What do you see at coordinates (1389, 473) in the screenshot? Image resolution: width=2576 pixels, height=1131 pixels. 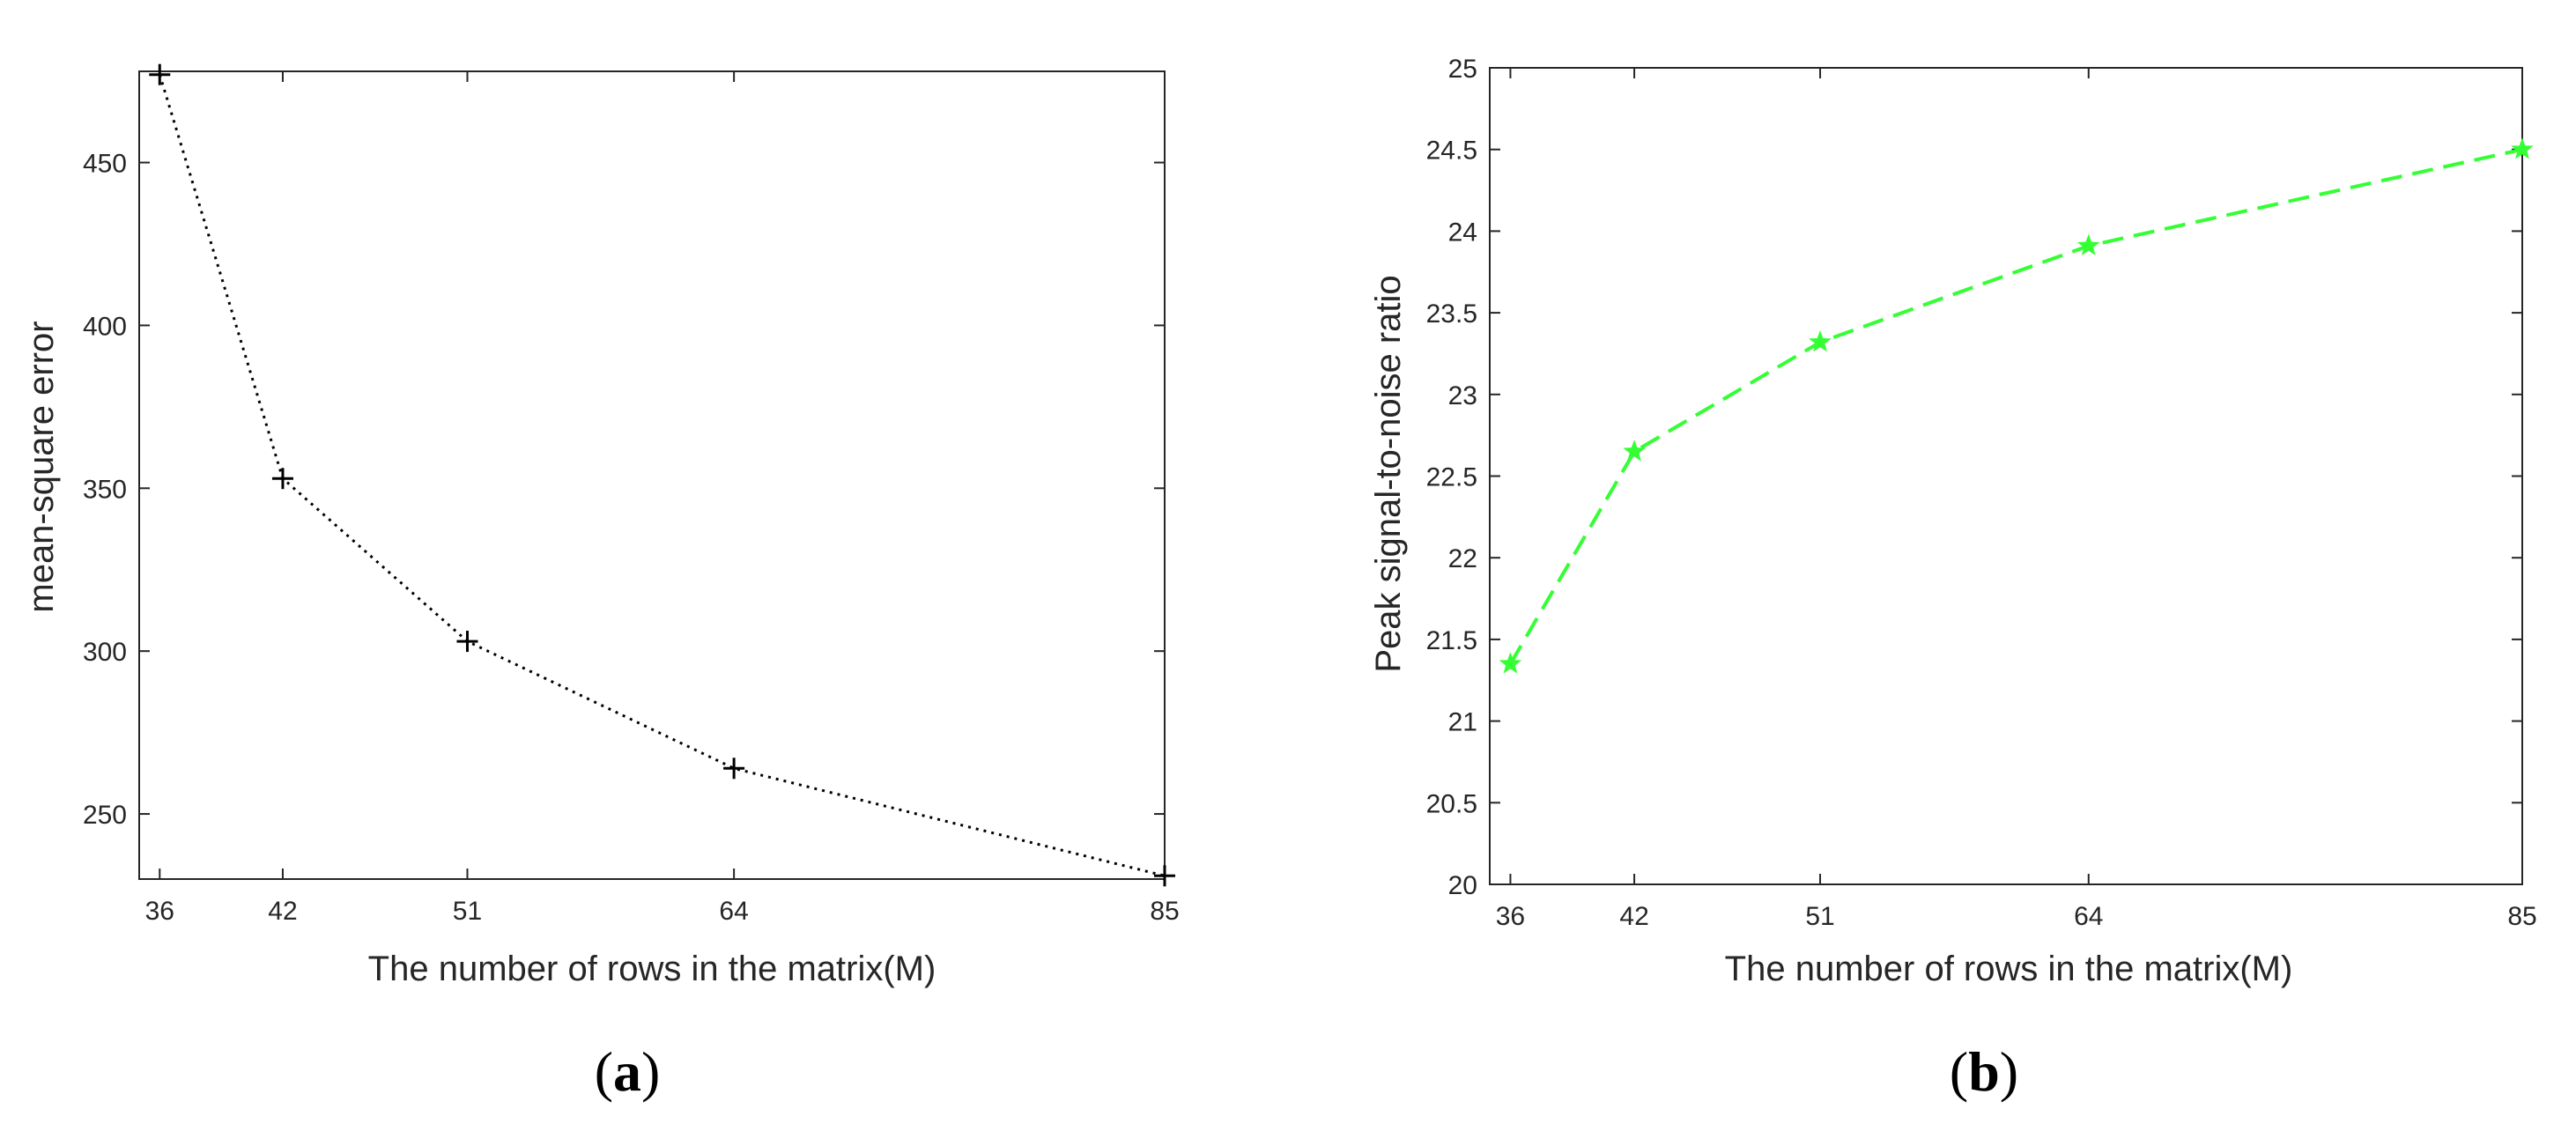 I see `panel-b-ylabel: Peak signal-to-noise ratio` at bounding box center [1389, 473].